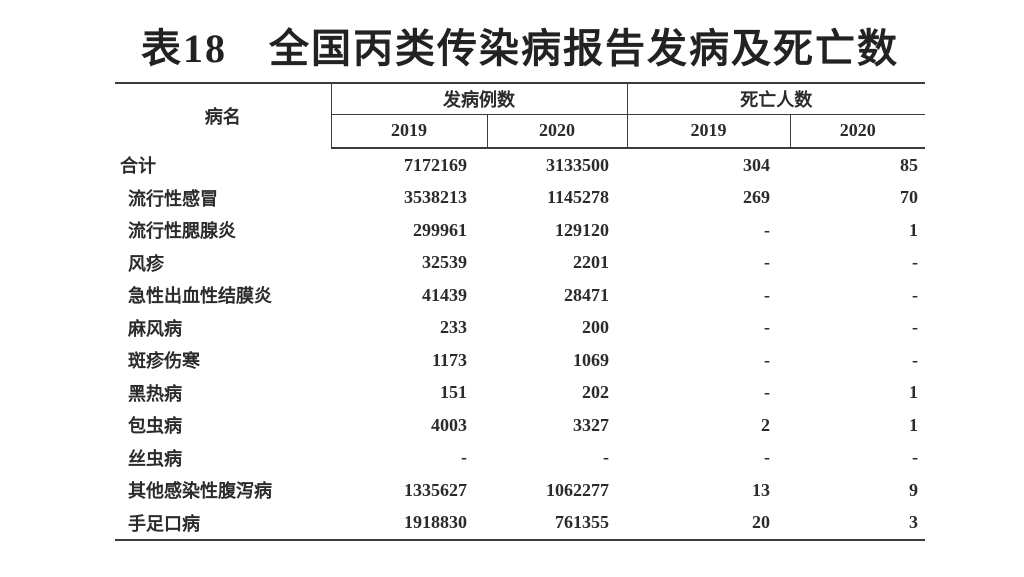 The height and width of the screenshot is (577, 1024). What do you see at coordinates (761, 522) in the screenshot?
I see `deaths-2019-value: 20` at bounding box center [761, 522].